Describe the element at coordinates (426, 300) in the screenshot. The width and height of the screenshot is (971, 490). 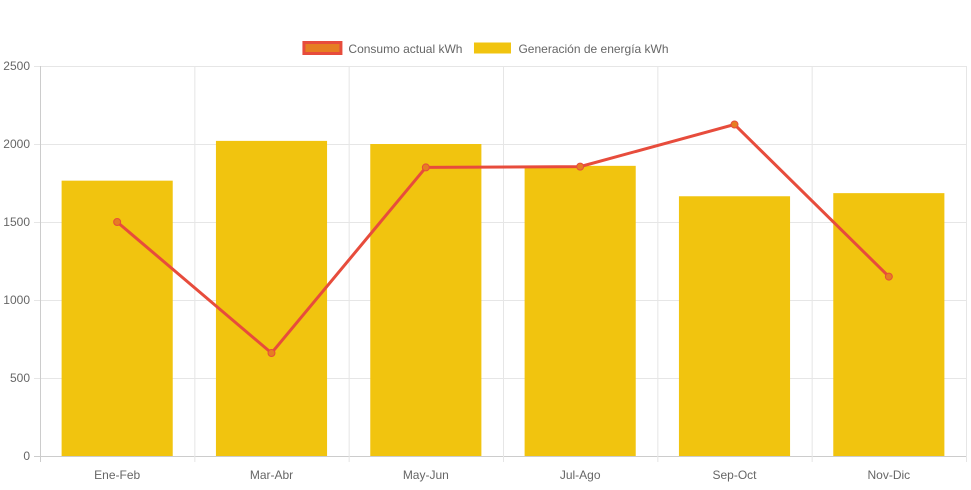
I see `bar-may-jun` at that location.